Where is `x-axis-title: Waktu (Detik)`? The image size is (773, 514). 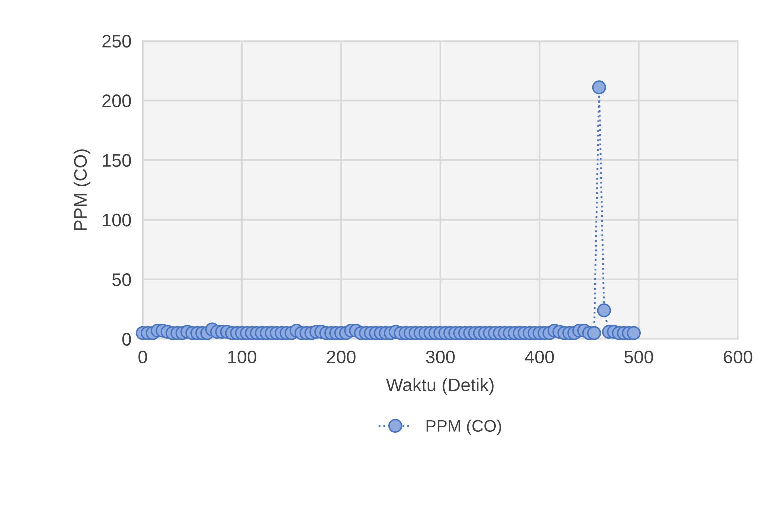 x-axis-title: Waktu (Detik) is located at coordinates (440, 387).